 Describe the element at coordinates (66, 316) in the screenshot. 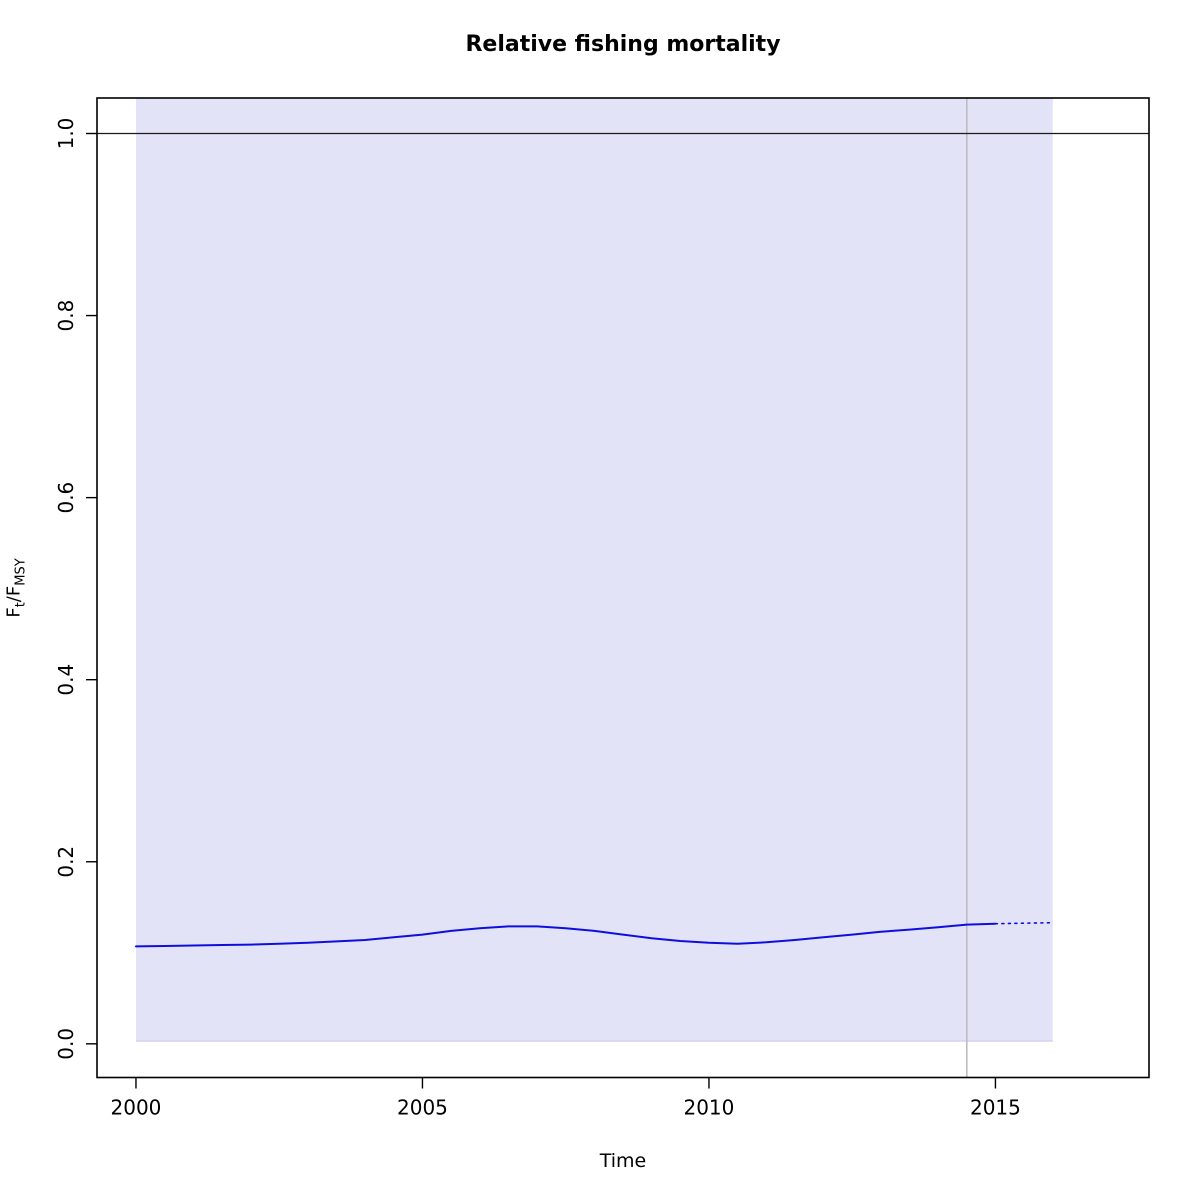

I see `y-axis-tick-label: 0.8` at that location.